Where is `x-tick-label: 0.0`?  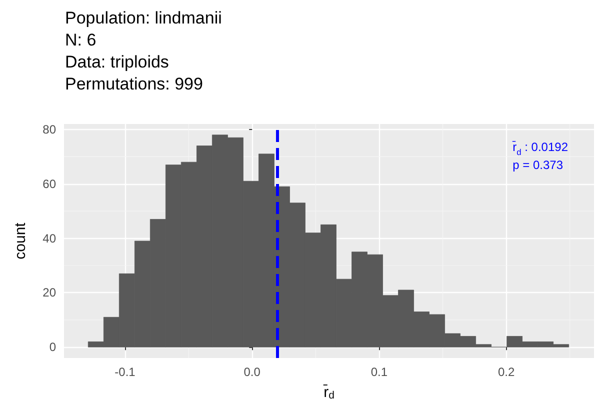 x-tick-label: 0.0 is located at coordinates (252, 372).